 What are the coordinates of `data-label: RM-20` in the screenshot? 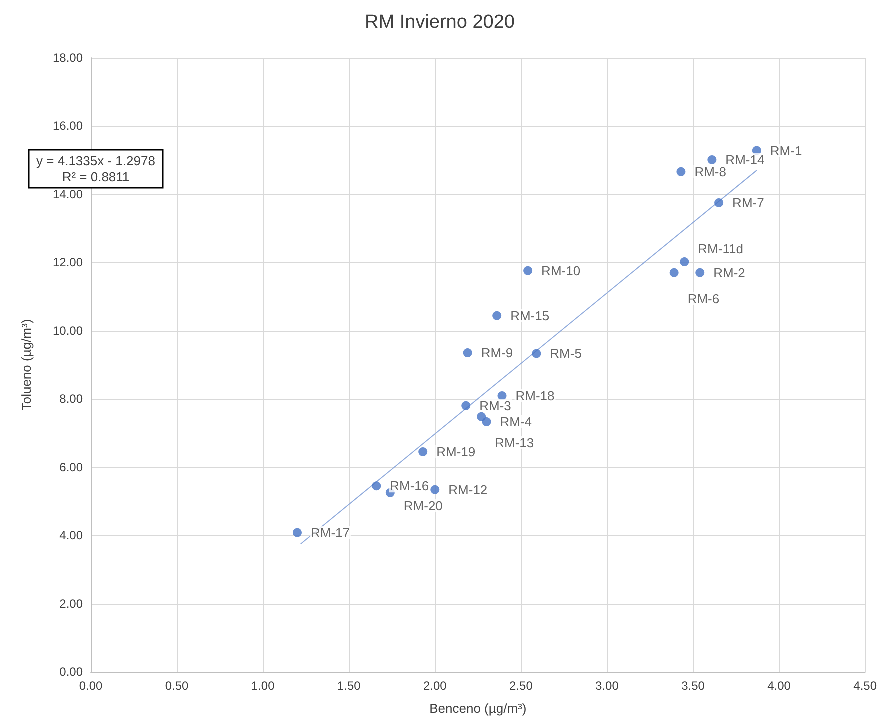 It's located at (423, 506).